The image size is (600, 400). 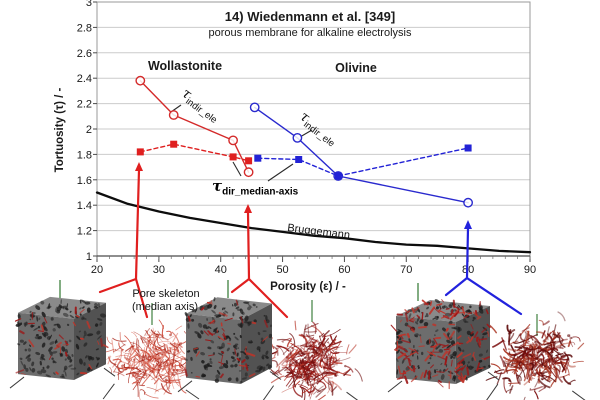 I want to click on y-tick-label: 1.4, so click(x=84, y=206).